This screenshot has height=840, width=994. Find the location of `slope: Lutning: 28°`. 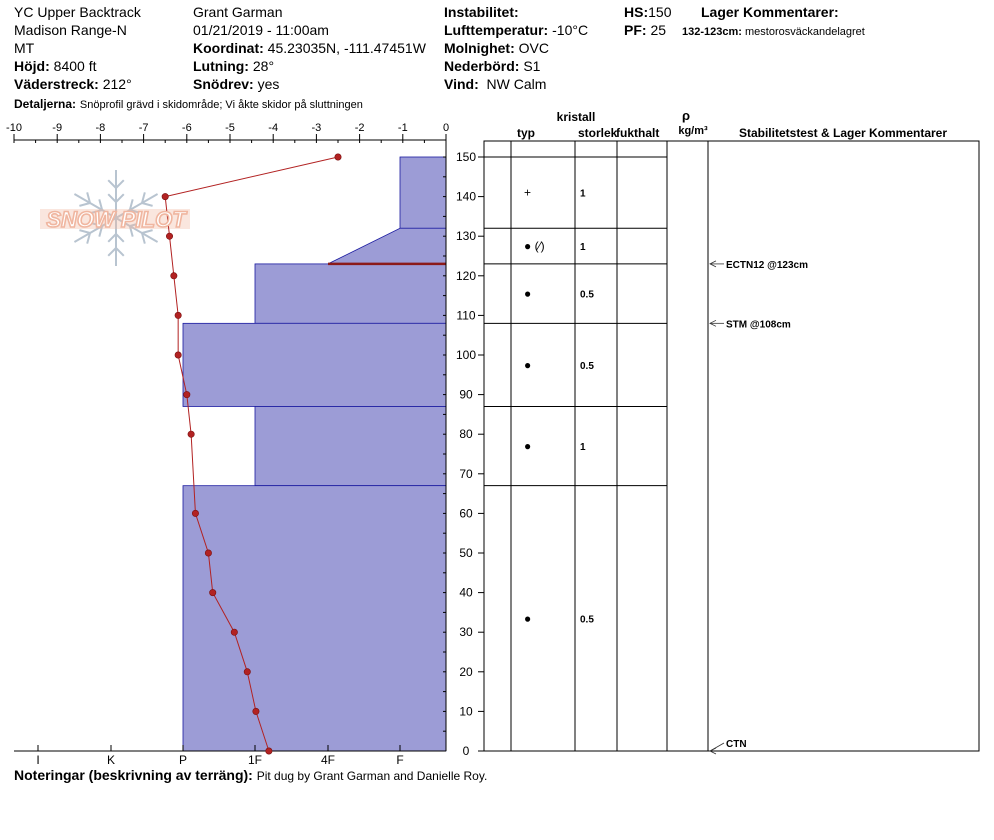

slope: Lutning: 28° is located at coordinates (234, 66).